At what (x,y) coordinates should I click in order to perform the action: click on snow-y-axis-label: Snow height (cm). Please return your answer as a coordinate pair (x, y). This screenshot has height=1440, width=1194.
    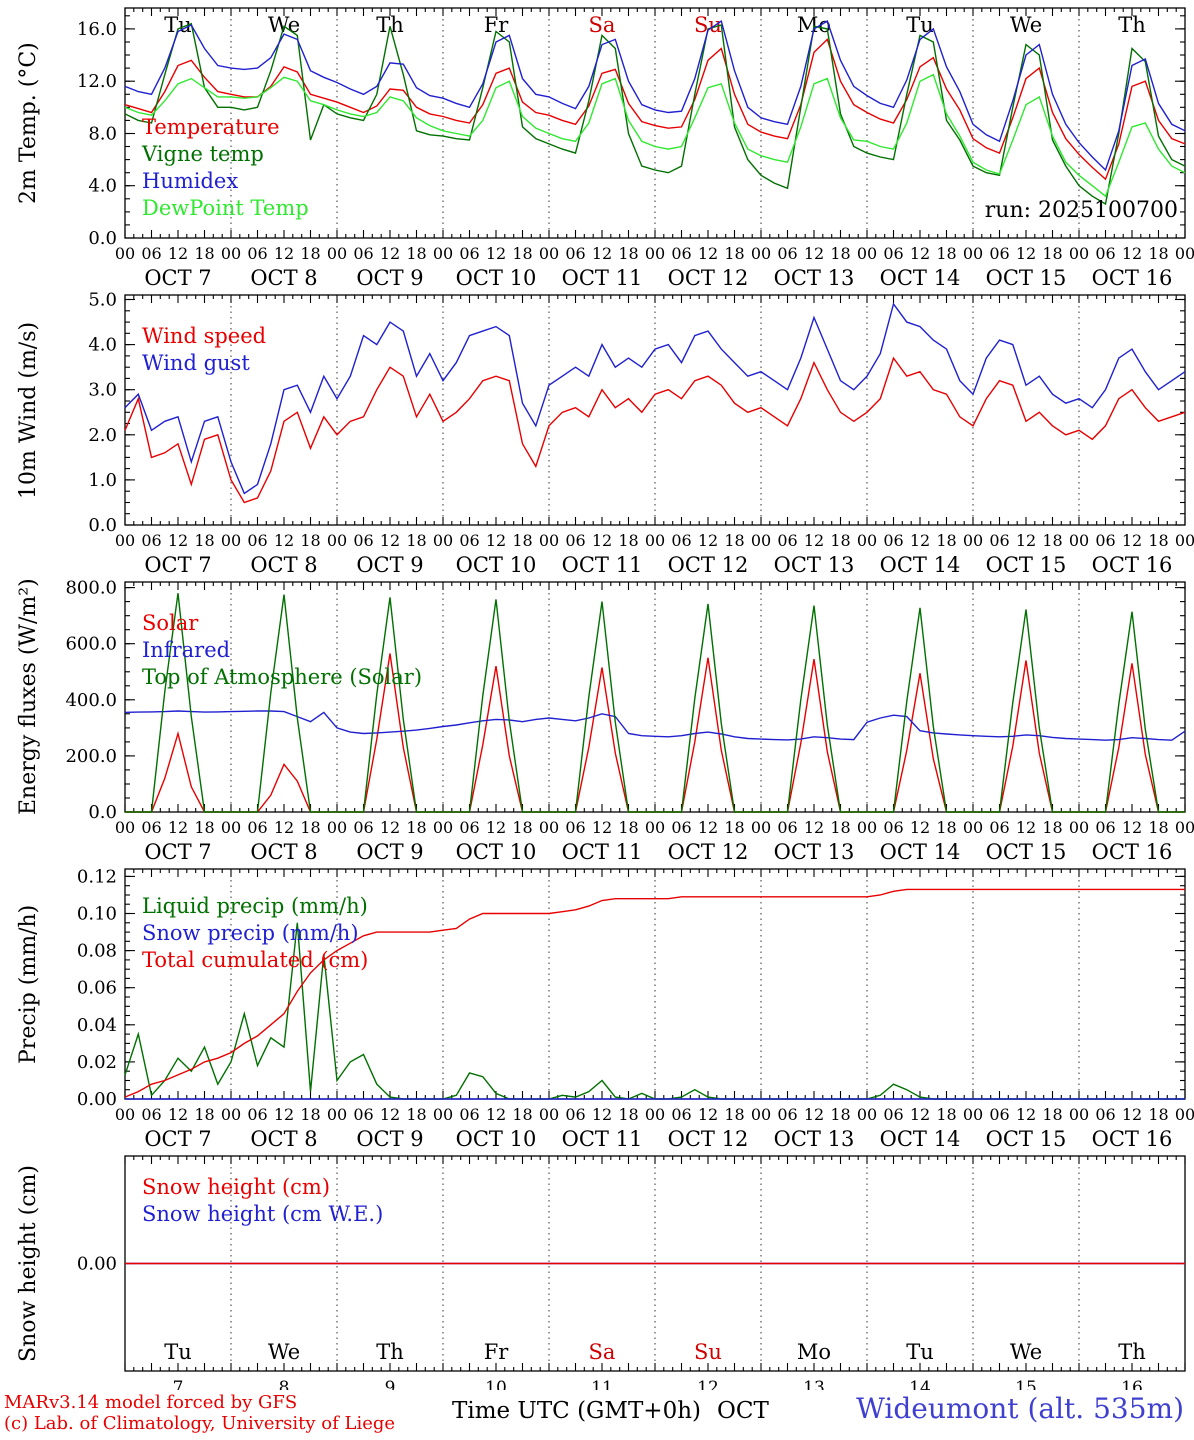
    Looking at the image, I should click on (28, 1263).